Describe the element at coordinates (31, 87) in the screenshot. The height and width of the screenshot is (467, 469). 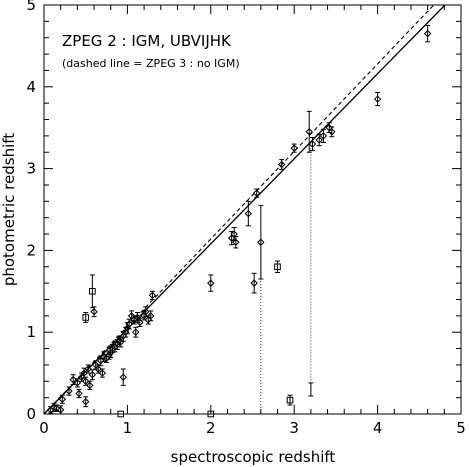
I see `y-tick-label: 4` at that location.